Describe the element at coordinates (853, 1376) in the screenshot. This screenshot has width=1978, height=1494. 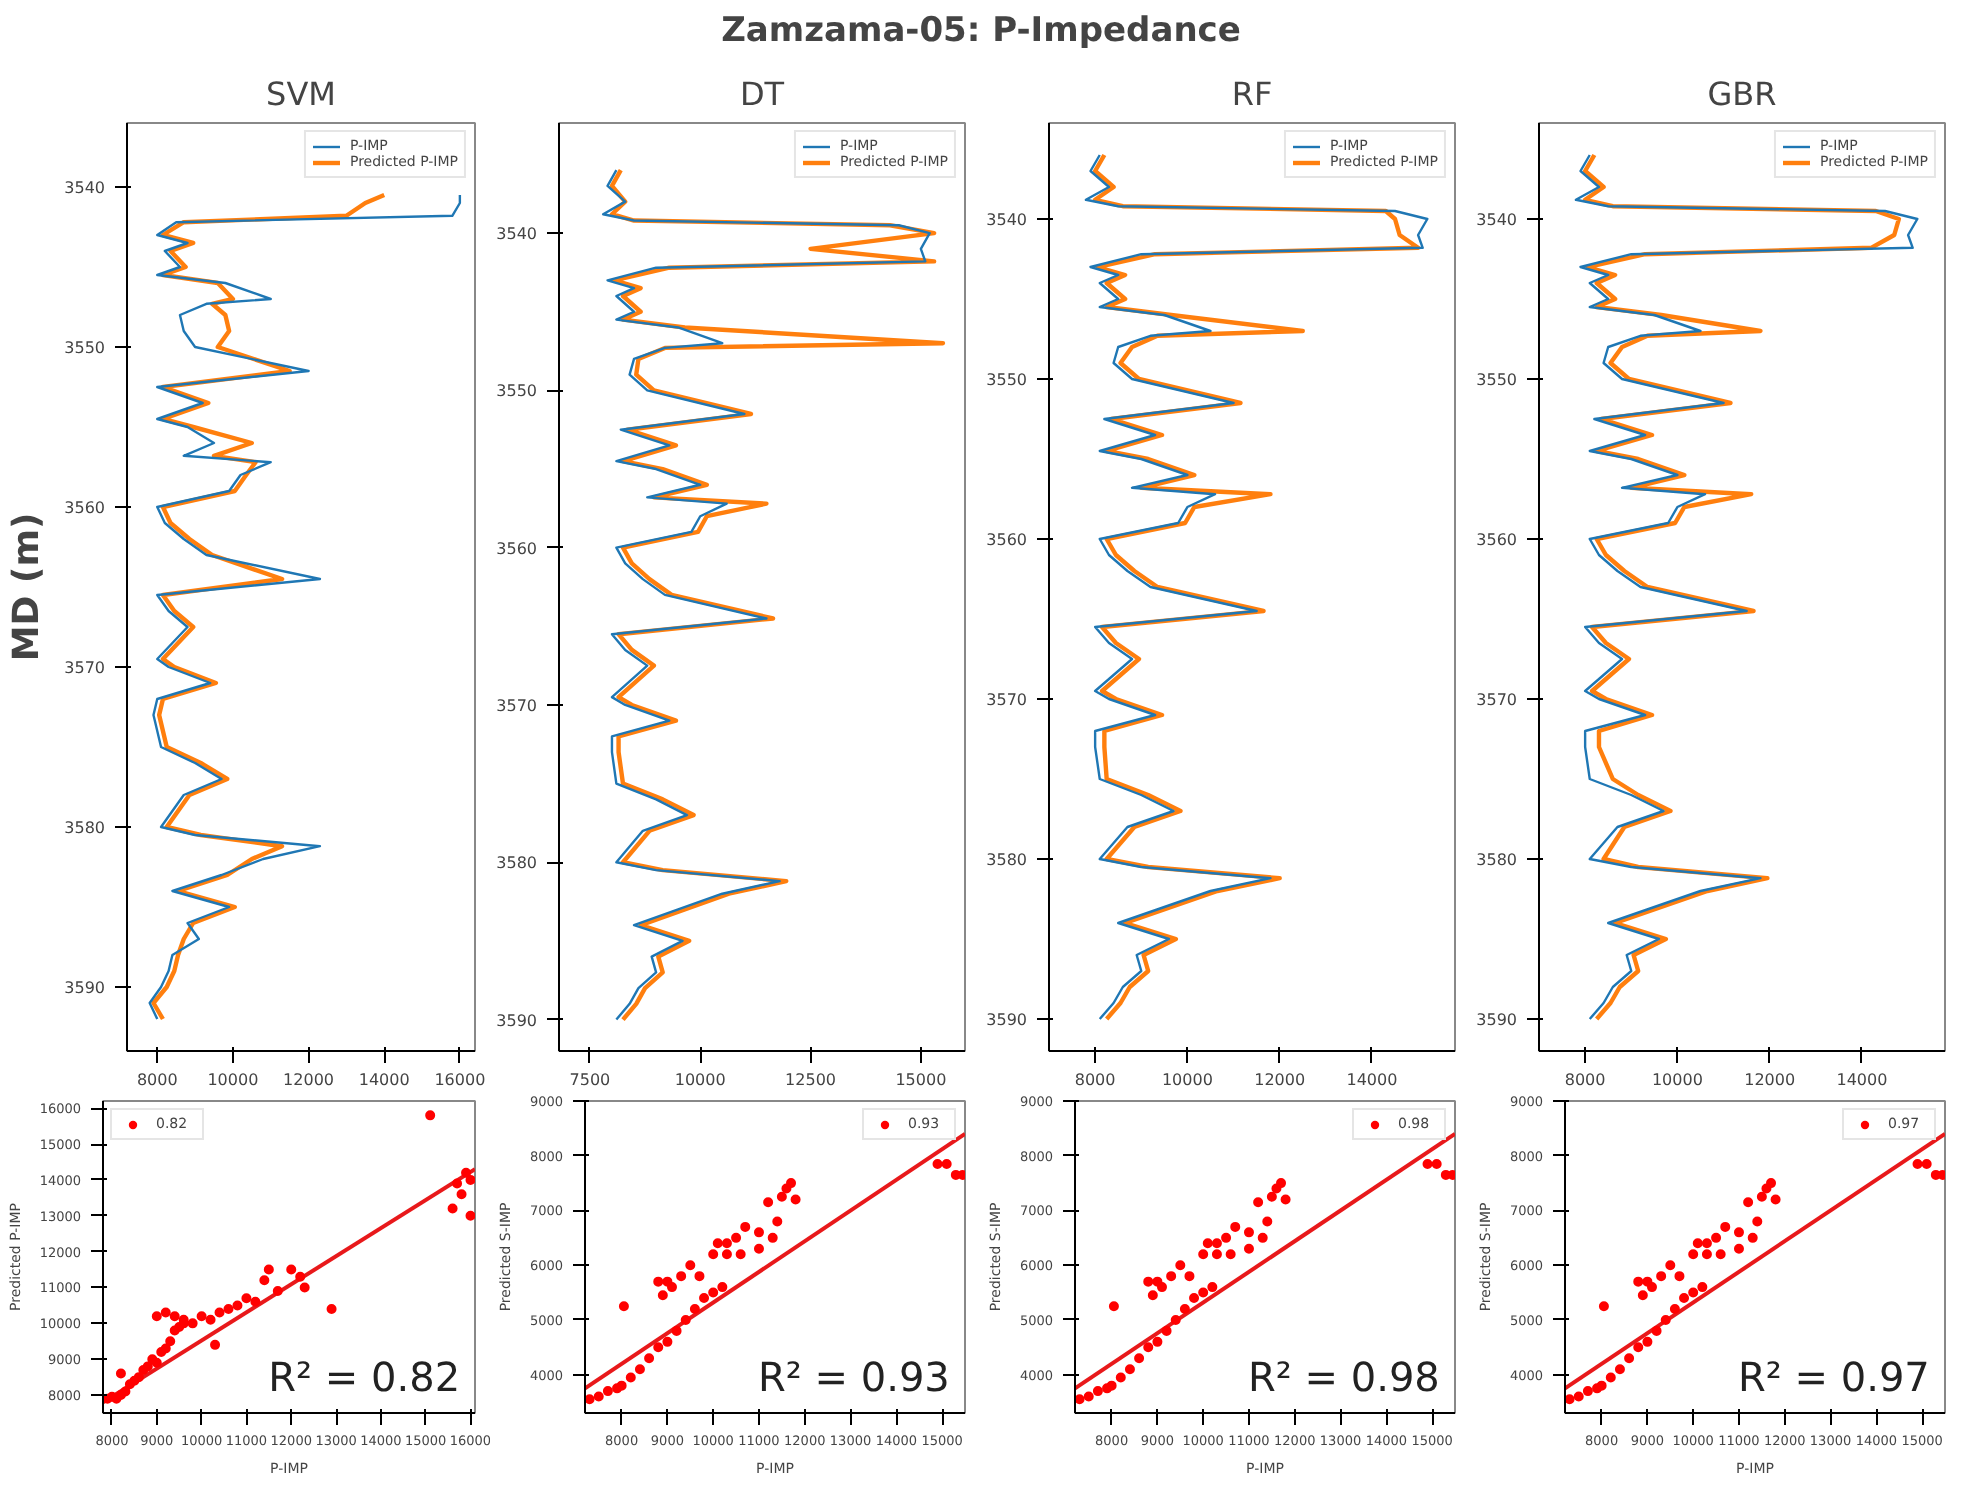
I see `annotation: R² = 0.93` at that location.